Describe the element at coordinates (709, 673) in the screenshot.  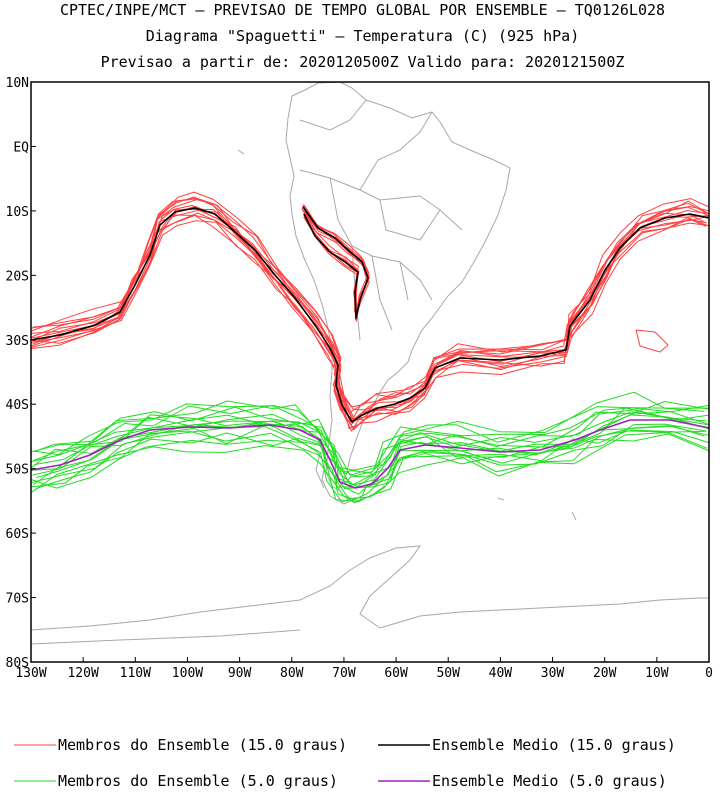
I see `lon-label: 0` at that location.